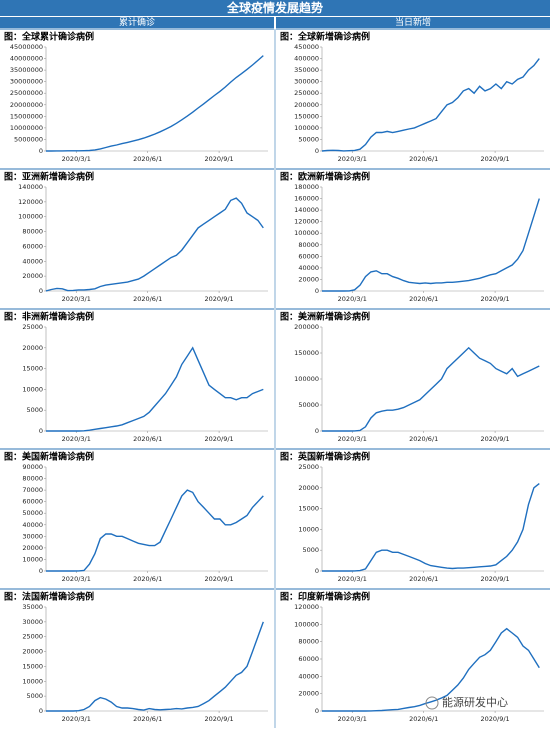 This screenshot has height=732, width=550. What do you see at coordinates (32, 369) in the screenshot?
I see `y-tick-label: 15000` at bounding box center [32, 369].